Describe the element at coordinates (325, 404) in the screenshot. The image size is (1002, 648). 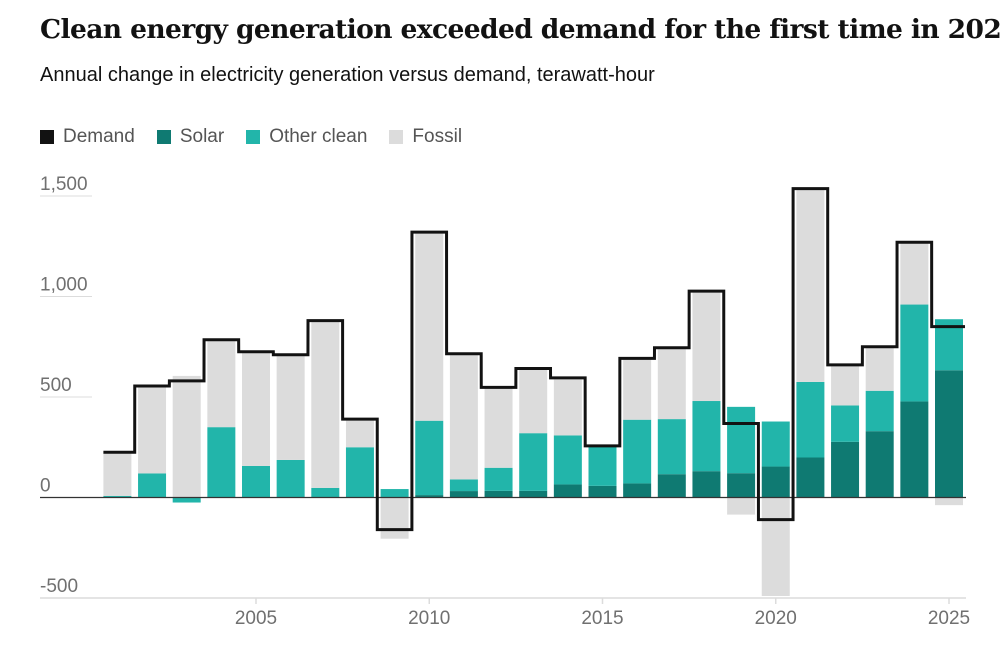
I see `bar-fossil-2007` at that location.